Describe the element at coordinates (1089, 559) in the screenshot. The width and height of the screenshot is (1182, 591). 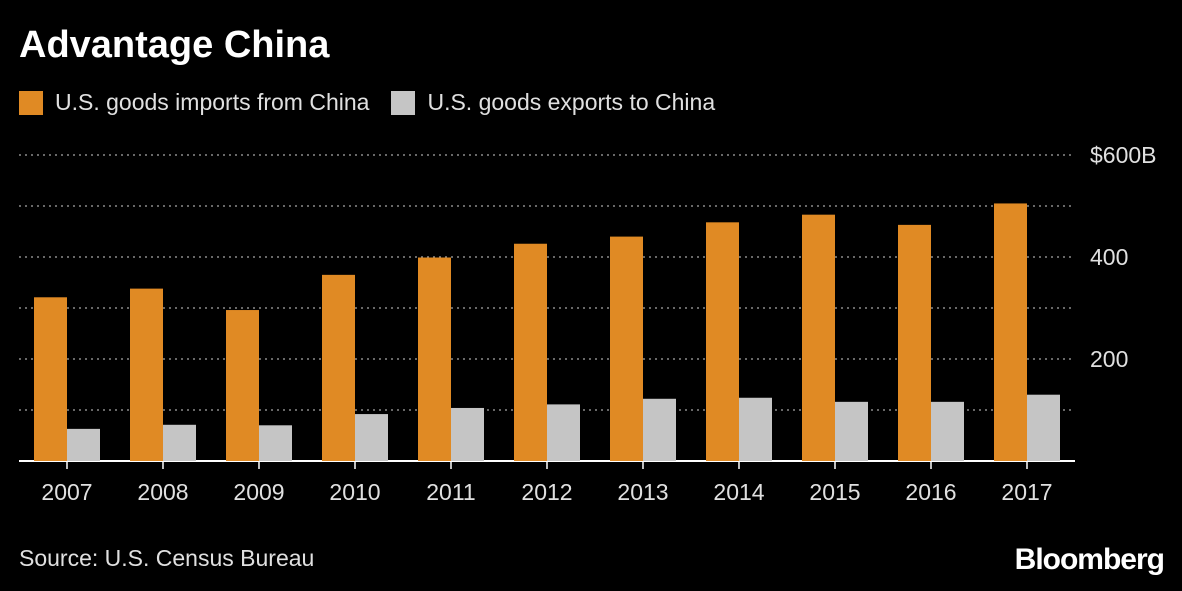
I see `bloomberg-logo: Bloomberg` at that location.